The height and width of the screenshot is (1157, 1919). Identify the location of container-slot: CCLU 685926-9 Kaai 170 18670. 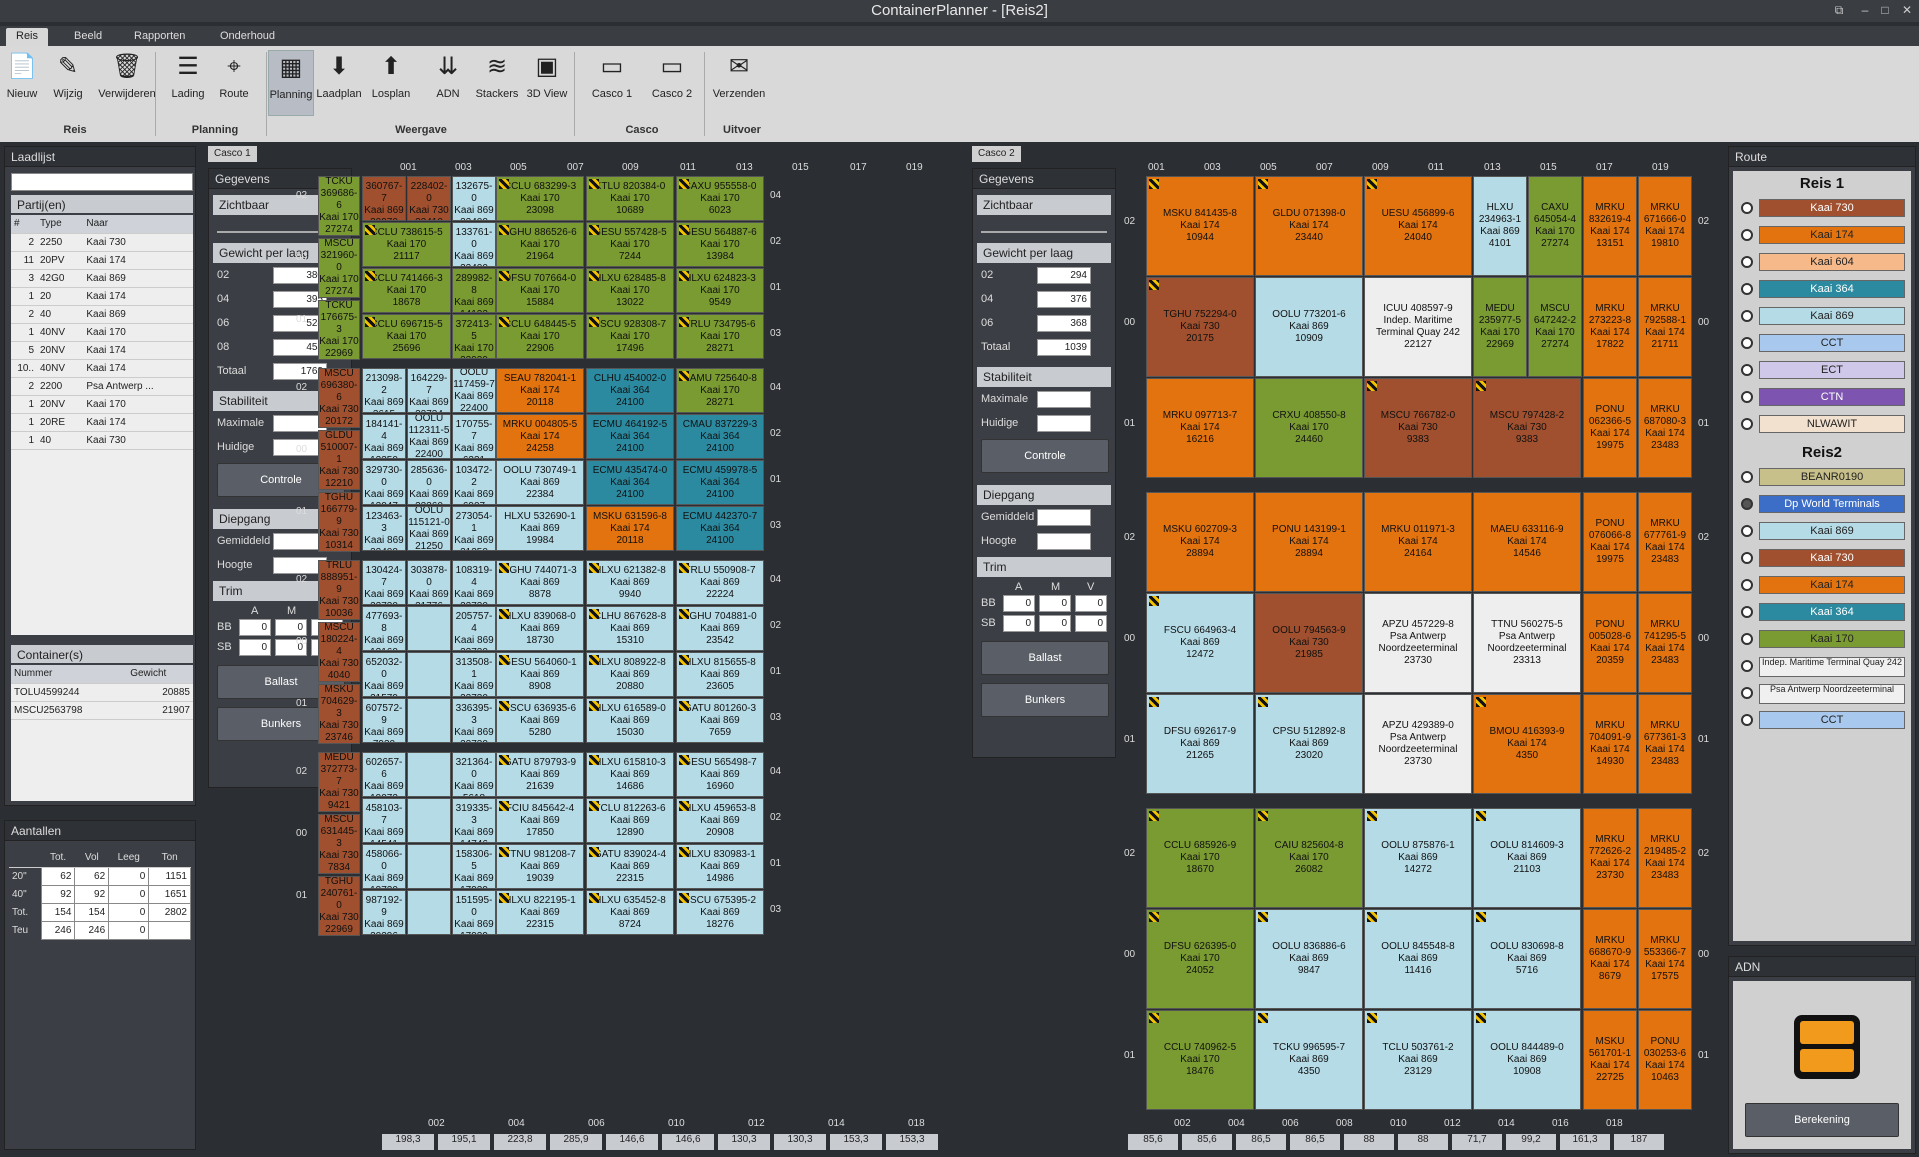
(1200, 858).